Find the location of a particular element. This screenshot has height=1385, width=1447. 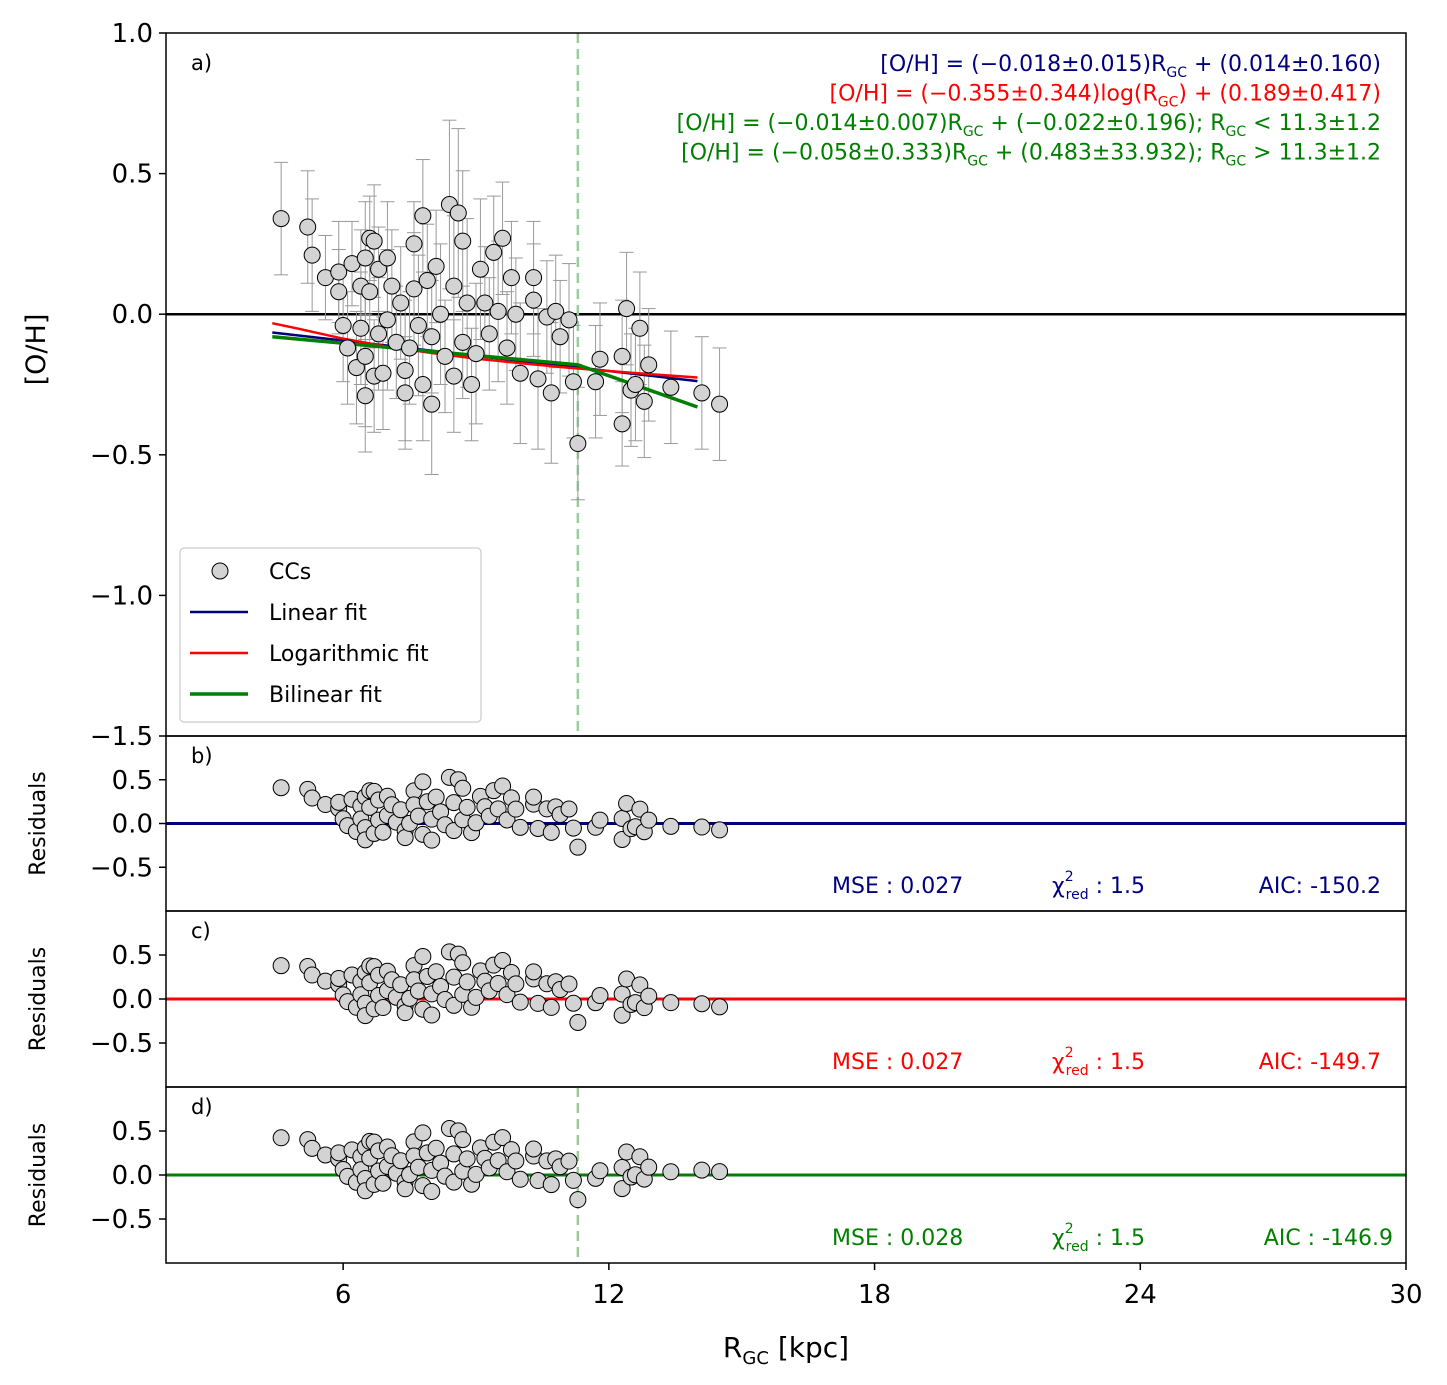

legend-label: Bilinear fit is located at coordinates (325, 695).